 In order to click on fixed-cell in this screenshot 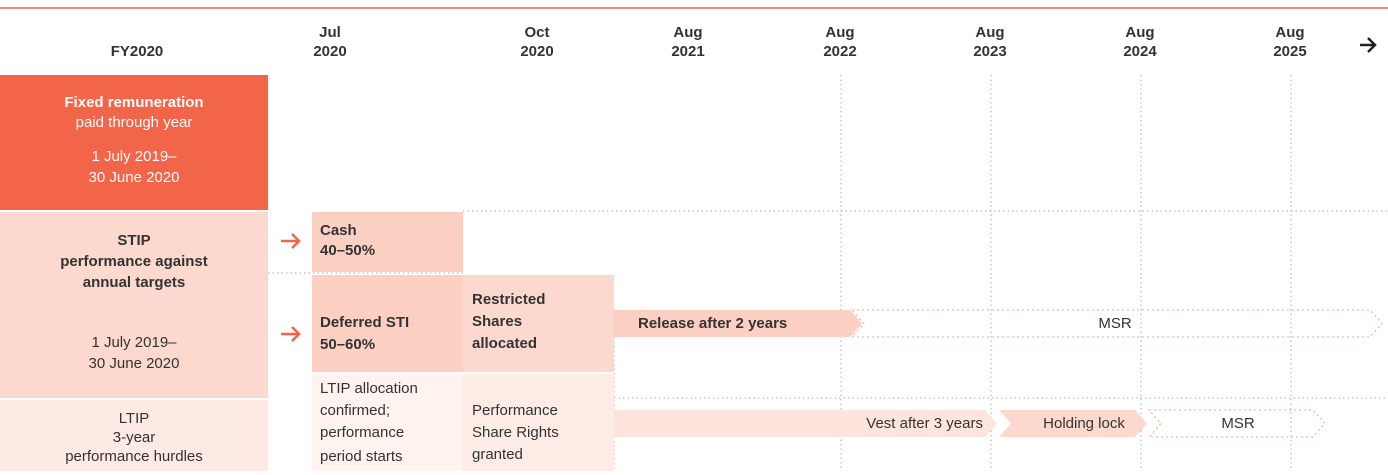, I will do `click(134, 142)`.